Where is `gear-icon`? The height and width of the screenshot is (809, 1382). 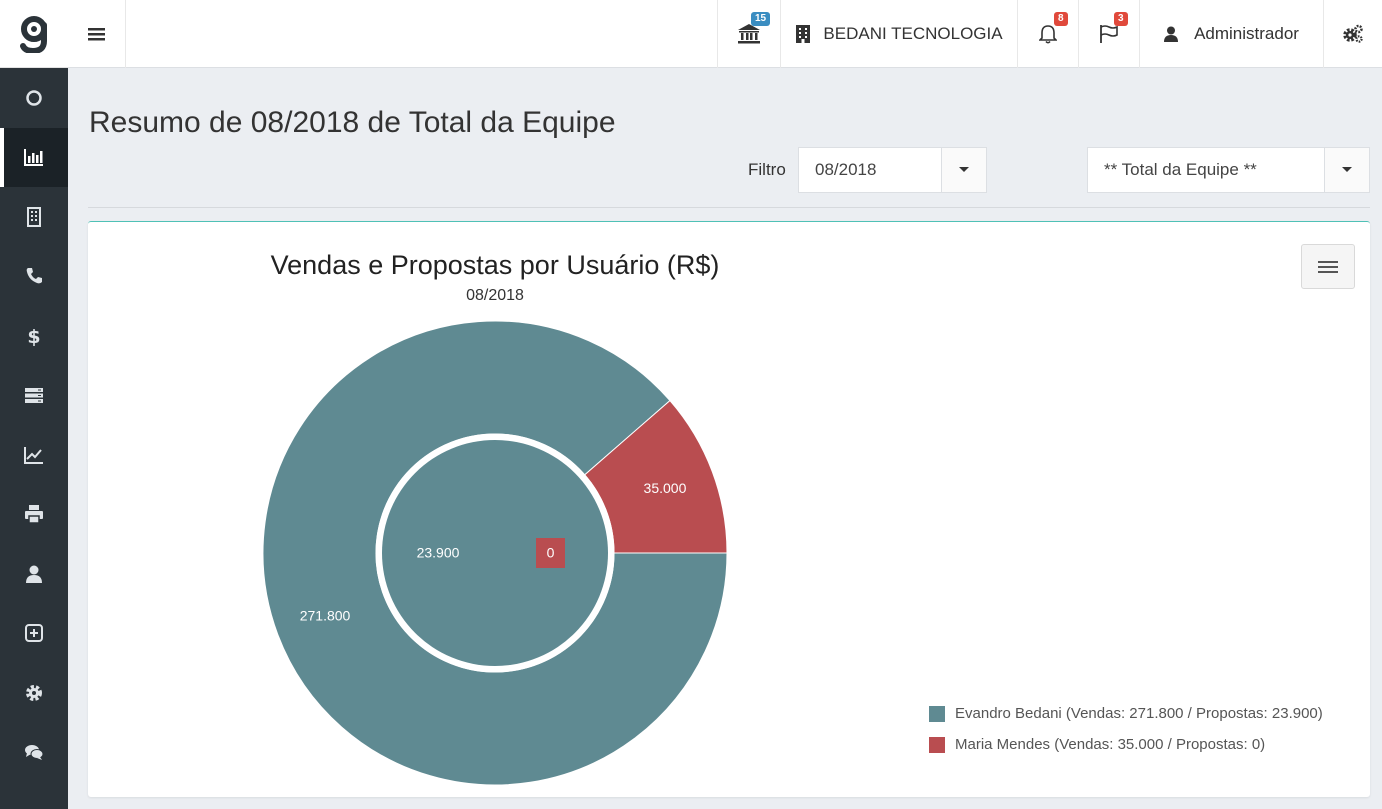 gear-icon is located at coordinates (34, 692).